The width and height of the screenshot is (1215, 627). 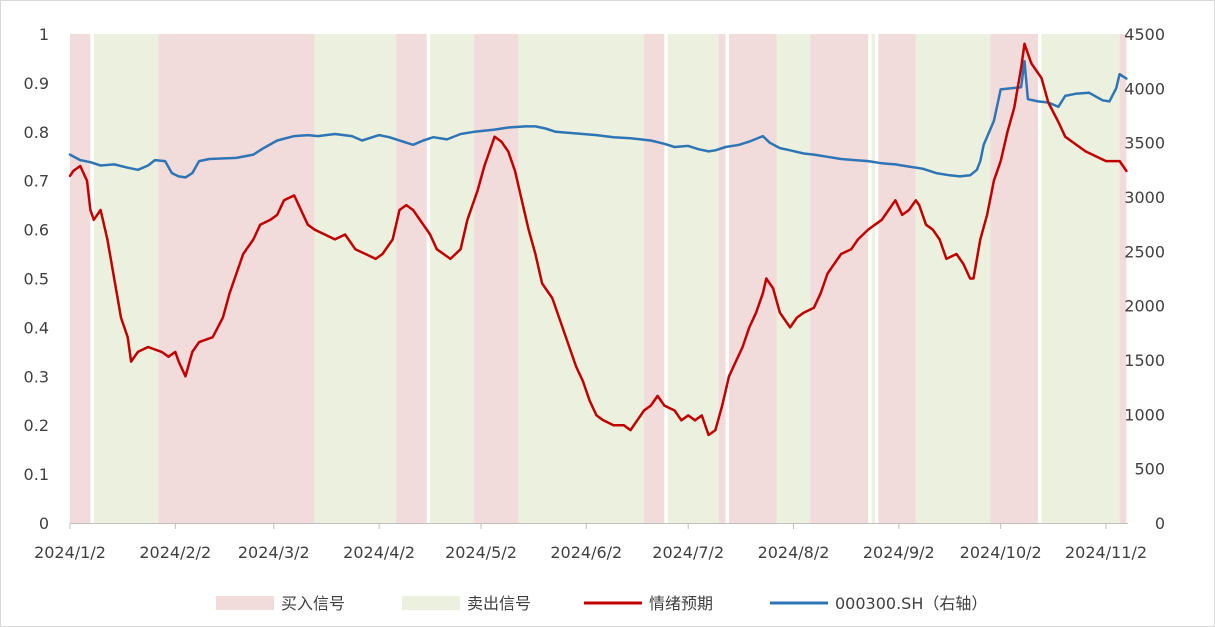 I want to click on x-tick-label-2: 2024/3/2, so click(x=274, y=552).